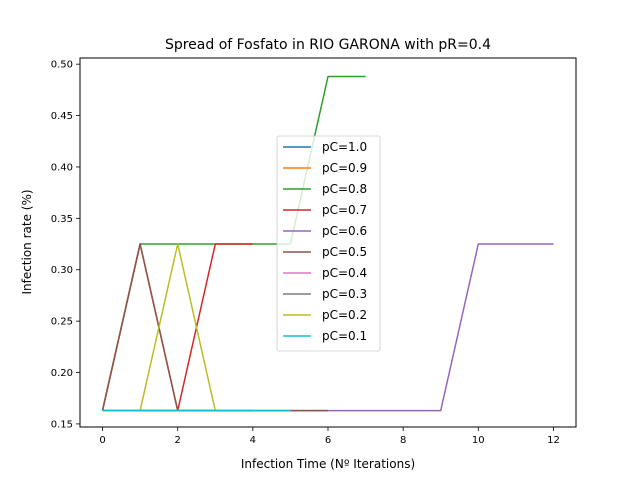 The width and height of the screenshot is (640, 480). Describe the element at coordinates (62, 219) in the screenshot. I see `y-tick-label: 0.35` at that location.